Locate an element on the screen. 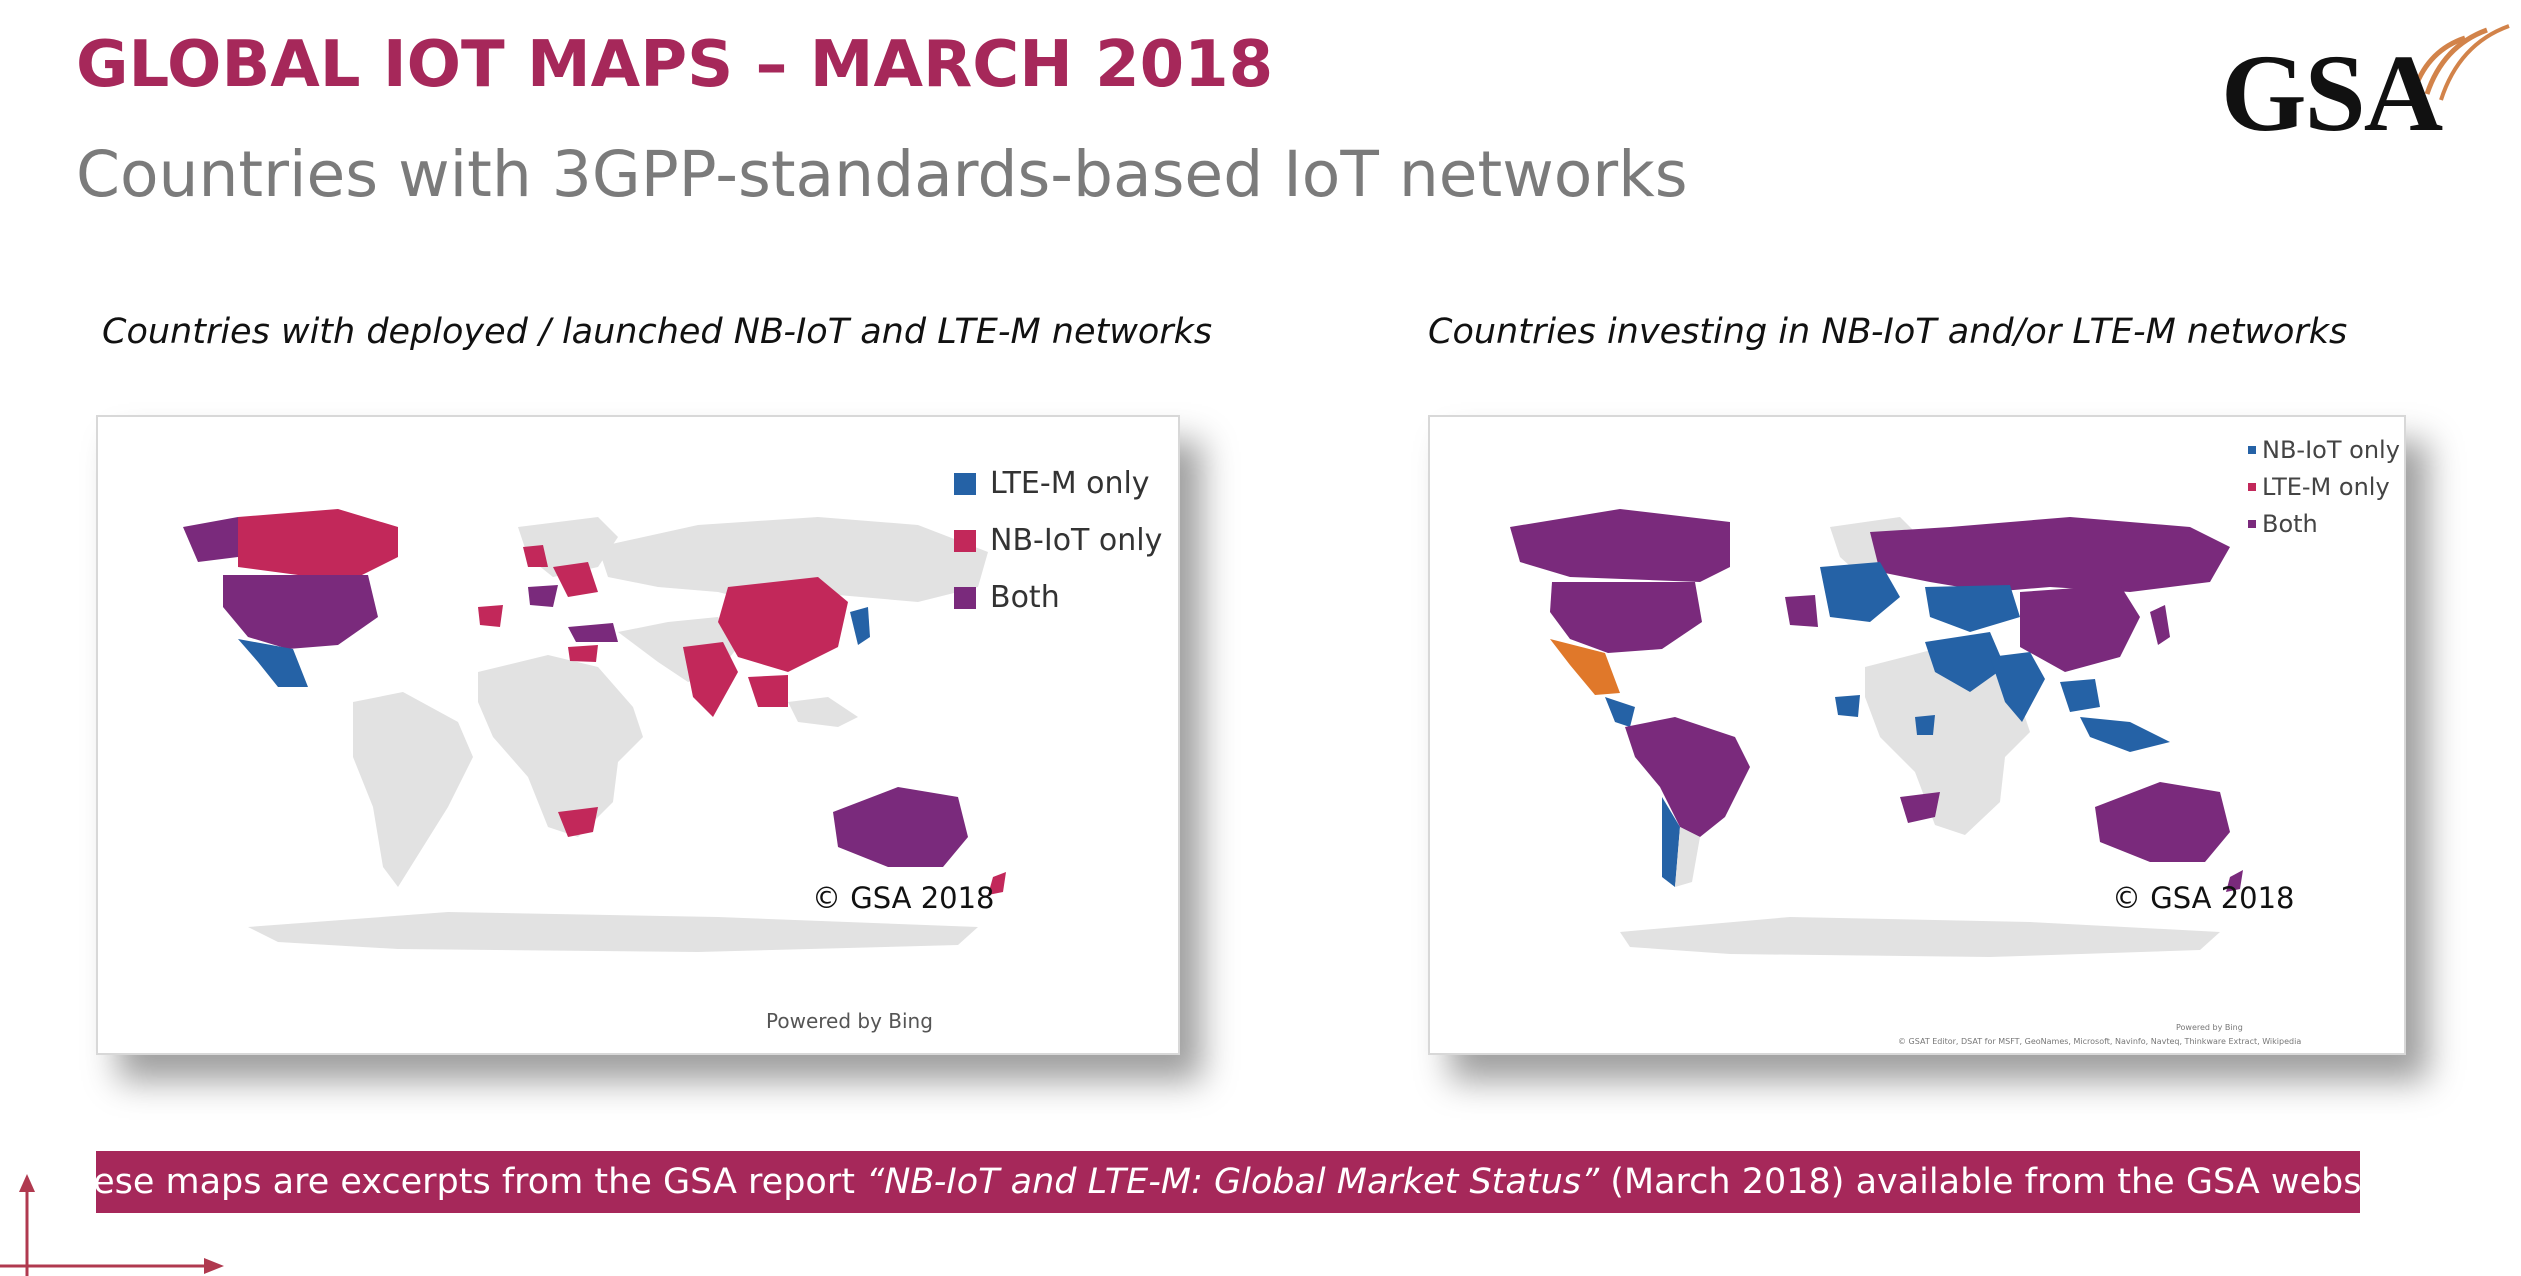 This screenshot has width=2521, height=1276. left-map-powered-by: Powered by Bing is located at coordinates (849, 1021).